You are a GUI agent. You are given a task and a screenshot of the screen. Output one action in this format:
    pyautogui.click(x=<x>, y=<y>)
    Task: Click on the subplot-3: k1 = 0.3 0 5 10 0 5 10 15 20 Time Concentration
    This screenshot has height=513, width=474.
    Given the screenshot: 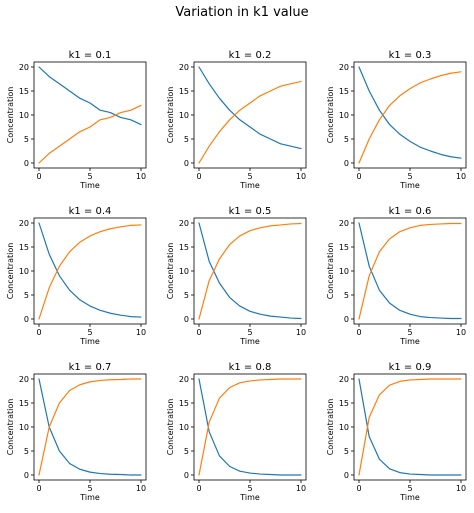 What is the action you would take?
    pyautogui.click(x=396, y=120)
    